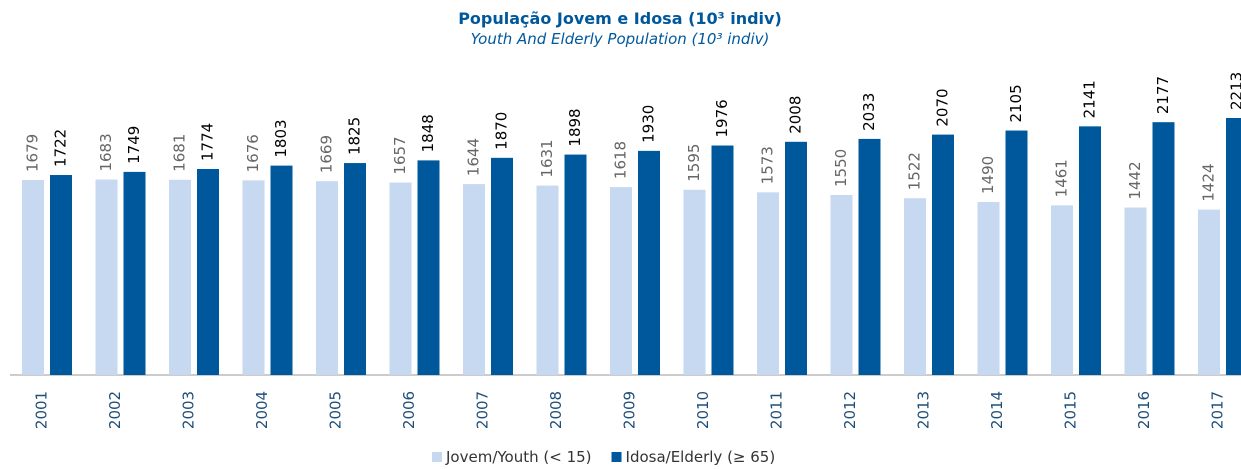 The height and width of the screenshot is (469, 1241). I want to click on value-label: 1930, so click(649, 124).